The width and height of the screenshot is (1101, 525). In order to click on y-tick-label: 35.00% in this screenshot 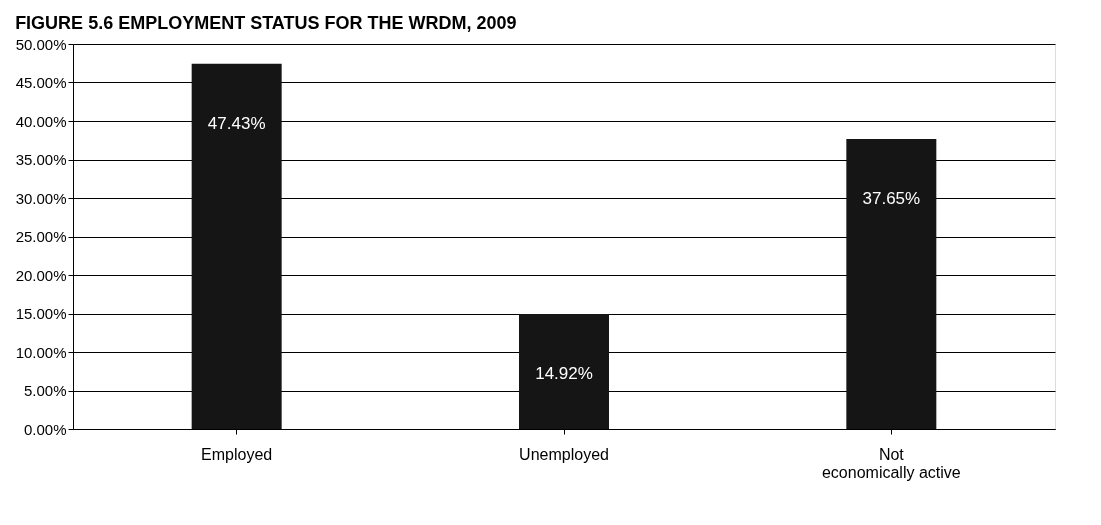, I will do `click(41, 159)`.